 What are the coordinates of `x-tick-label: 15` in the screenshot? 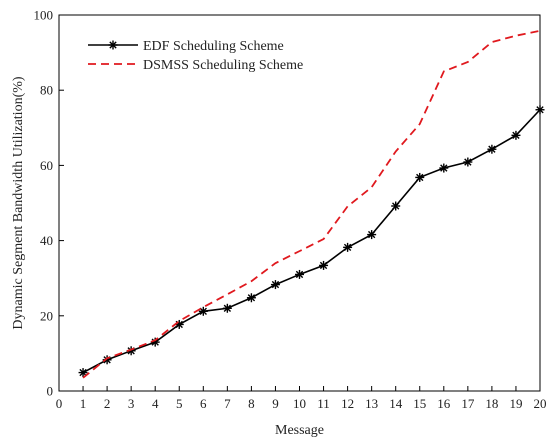 It's located at (419, 403).